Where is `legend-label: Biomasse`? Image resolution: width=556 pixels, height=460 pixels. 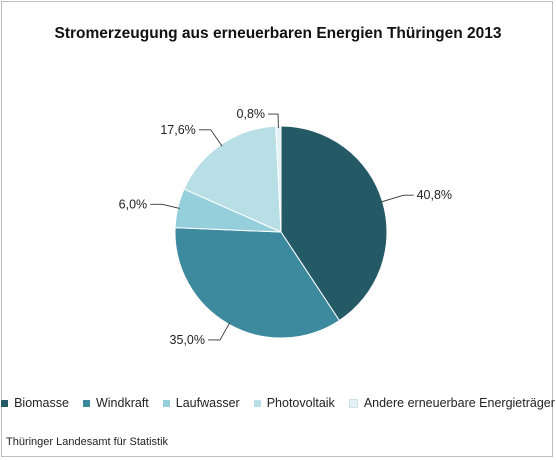 legend-label: Biomasse is located at coordinates (41, 403).